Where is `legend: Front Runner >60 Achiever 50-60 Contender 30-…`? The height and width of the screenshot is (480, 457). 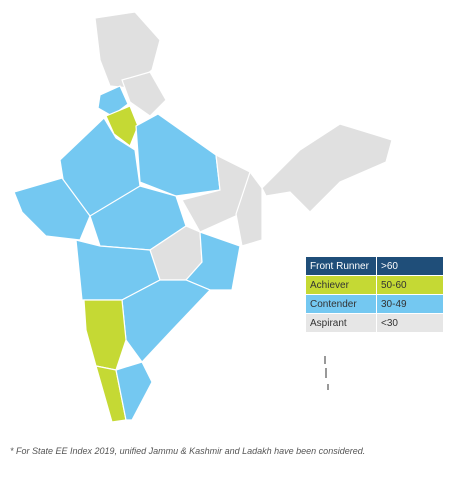
legend: Front Runner >60 Achiever 50-60 Contender 30-… is located at coordinates (374, 294).